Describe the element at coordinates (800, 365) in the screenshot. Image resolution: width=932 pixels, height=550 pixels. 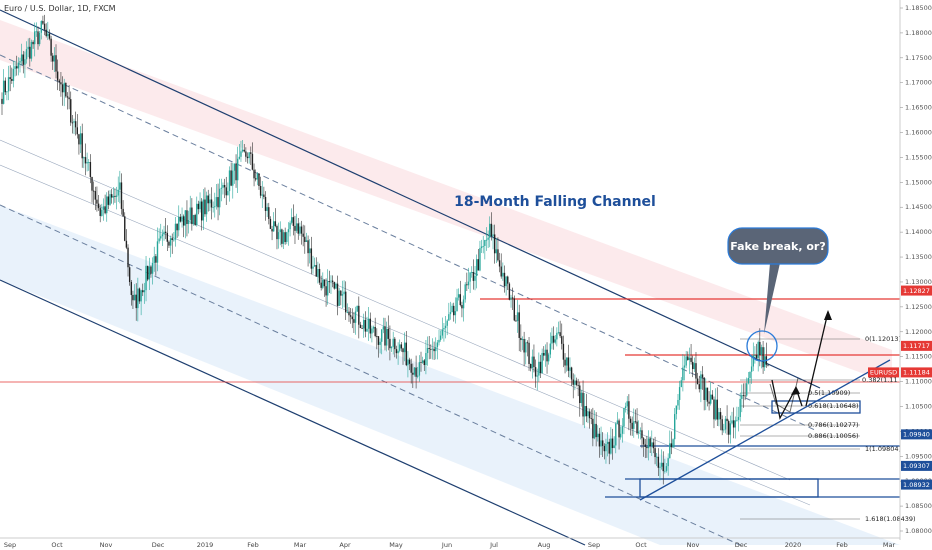
I see `scenario-arrows` at that location.